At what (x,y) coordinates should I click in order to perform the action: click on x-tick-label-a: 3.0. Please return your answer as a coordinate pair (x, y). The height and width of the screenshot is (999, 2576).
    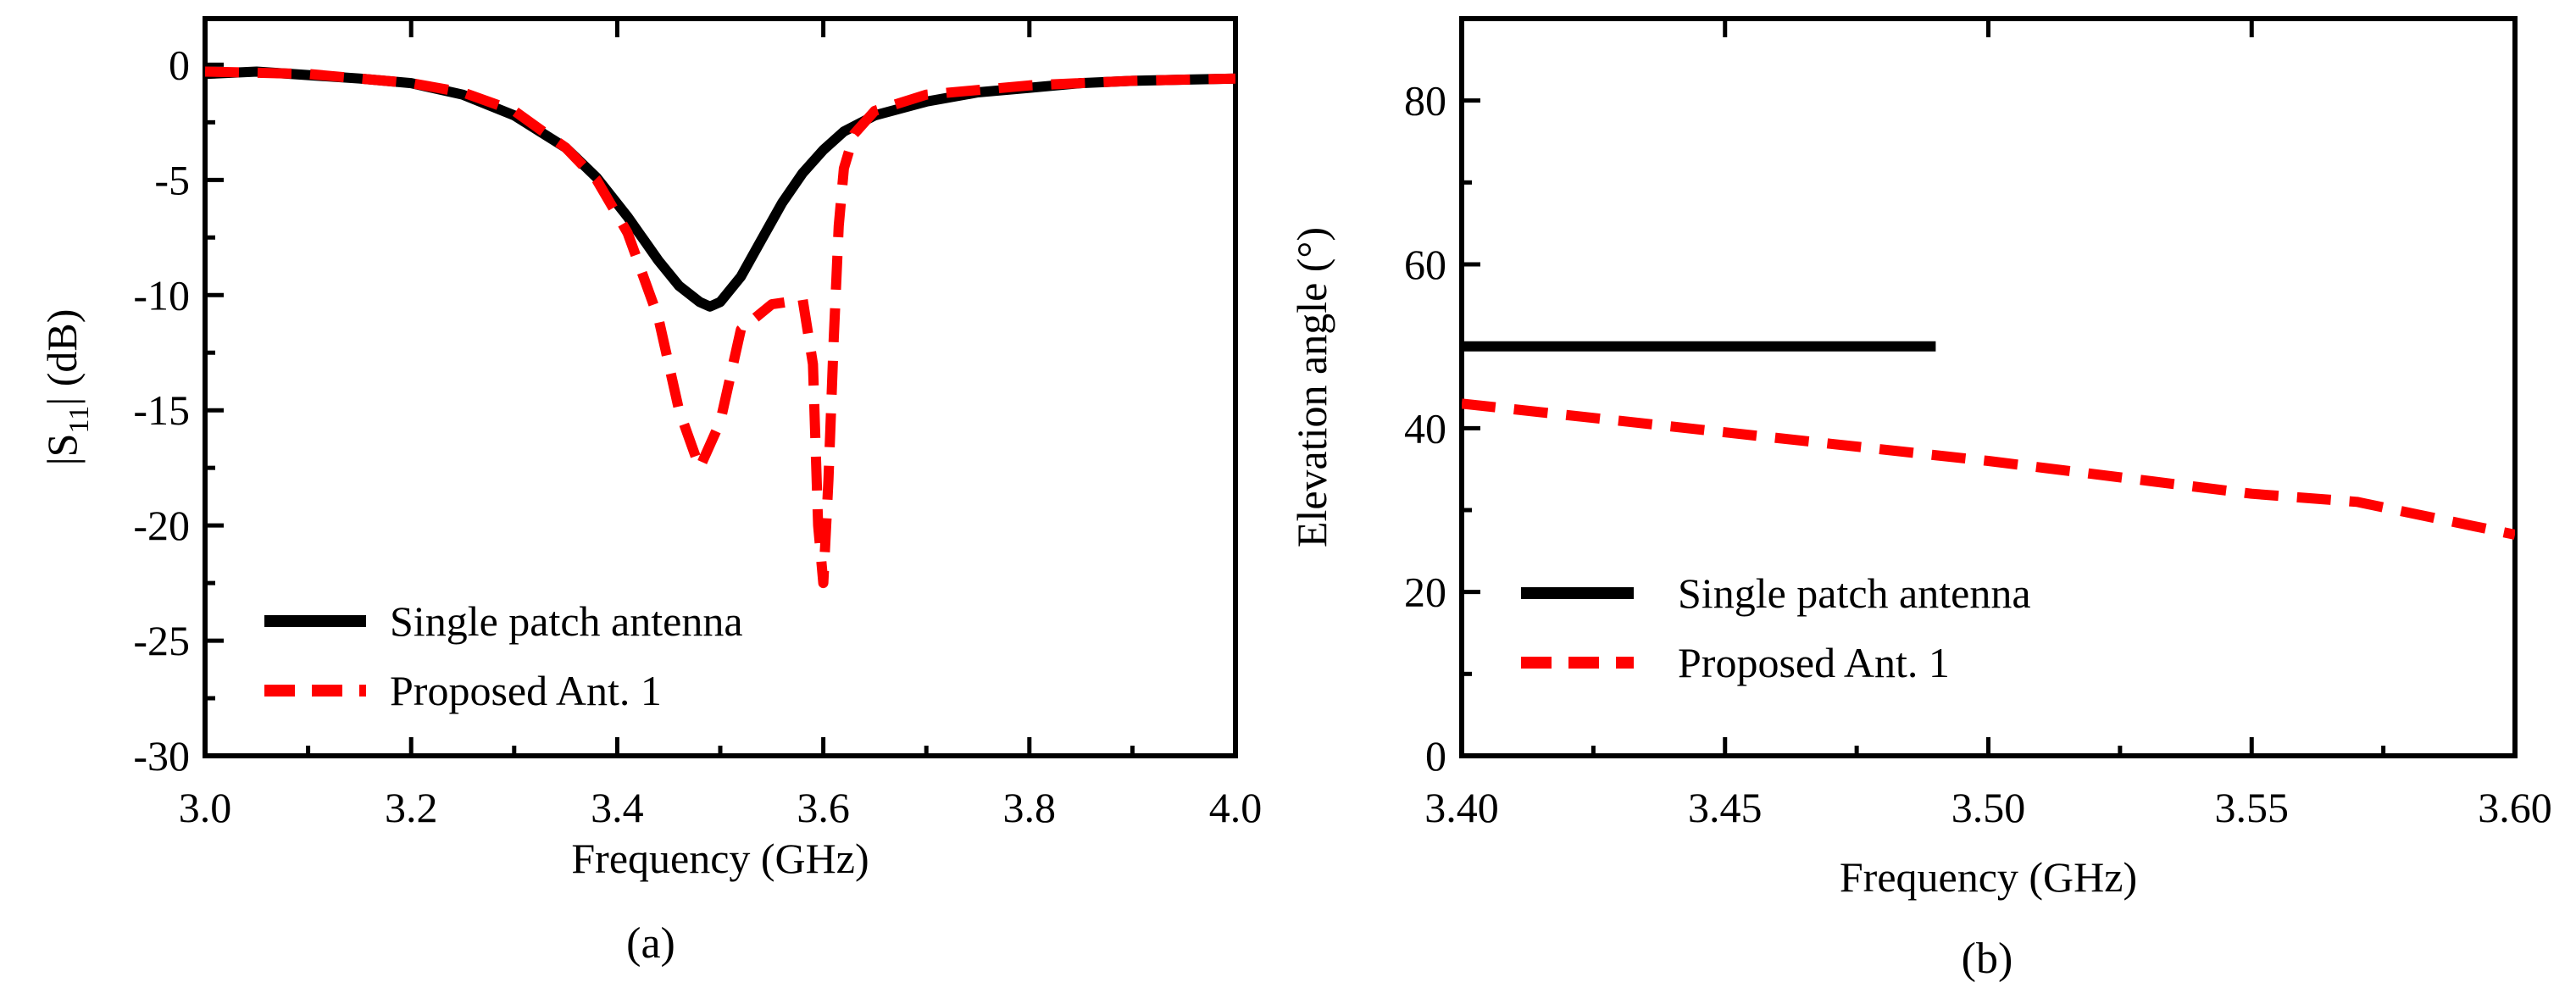
    Looking at the image, I should click on (205, 807).